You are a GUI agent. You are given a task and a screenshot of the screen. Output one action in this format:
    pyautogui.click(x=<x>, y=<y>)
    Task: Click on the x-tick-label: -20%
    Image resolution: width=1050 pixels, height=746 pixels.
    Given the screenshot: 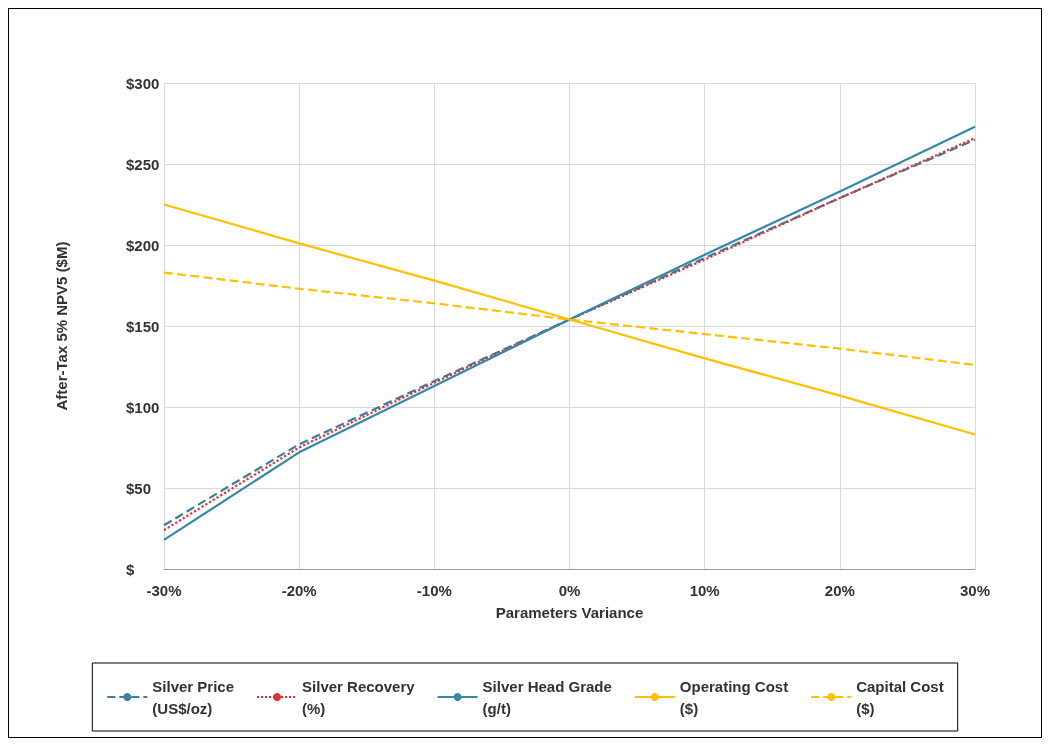 What is the action you would take?
    pyautogui.click(x=299, y=590)
    